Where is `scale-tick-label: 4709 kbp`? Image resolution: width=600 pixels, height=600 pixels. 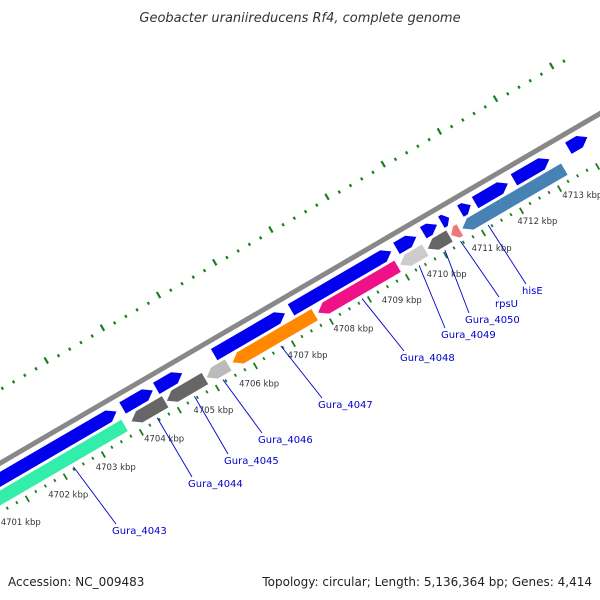 scale-tick-label: 4709 kbp is located at coordinates (402, 301).